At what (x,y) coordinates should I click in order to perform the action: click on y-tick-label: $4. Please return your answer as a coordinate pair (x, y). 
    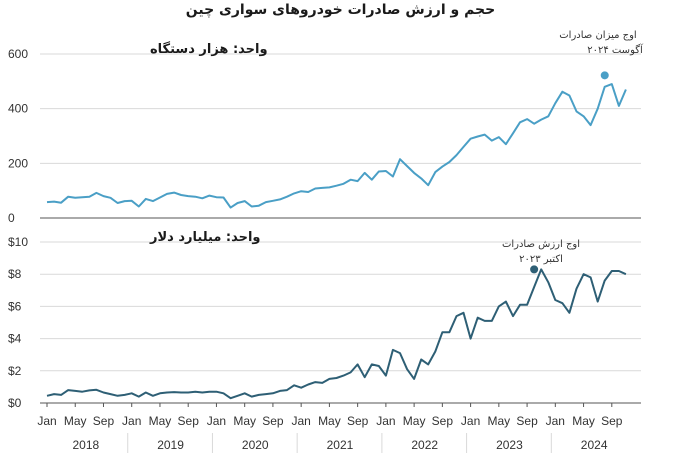
    Looking at the image, I should click on (15, 339).